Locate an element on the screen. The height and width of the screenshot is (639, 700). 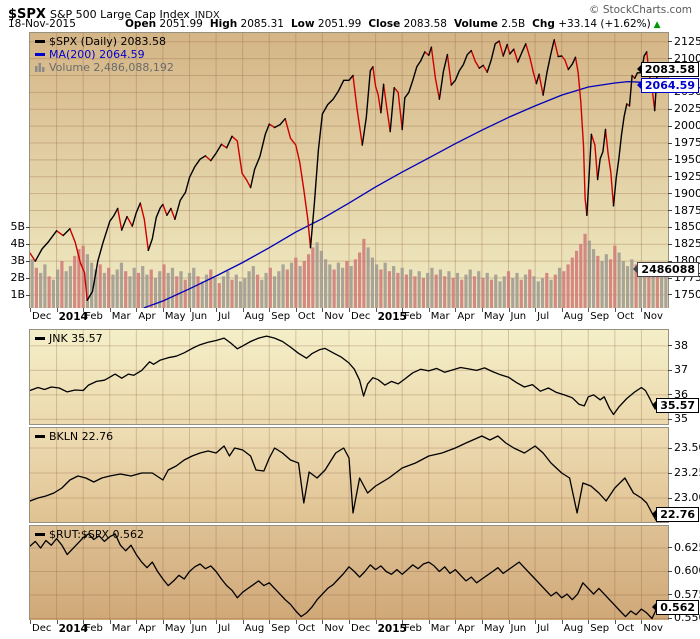
legend-row: $RUT:$SPX 0.562 is located at coordinates (89, 534).